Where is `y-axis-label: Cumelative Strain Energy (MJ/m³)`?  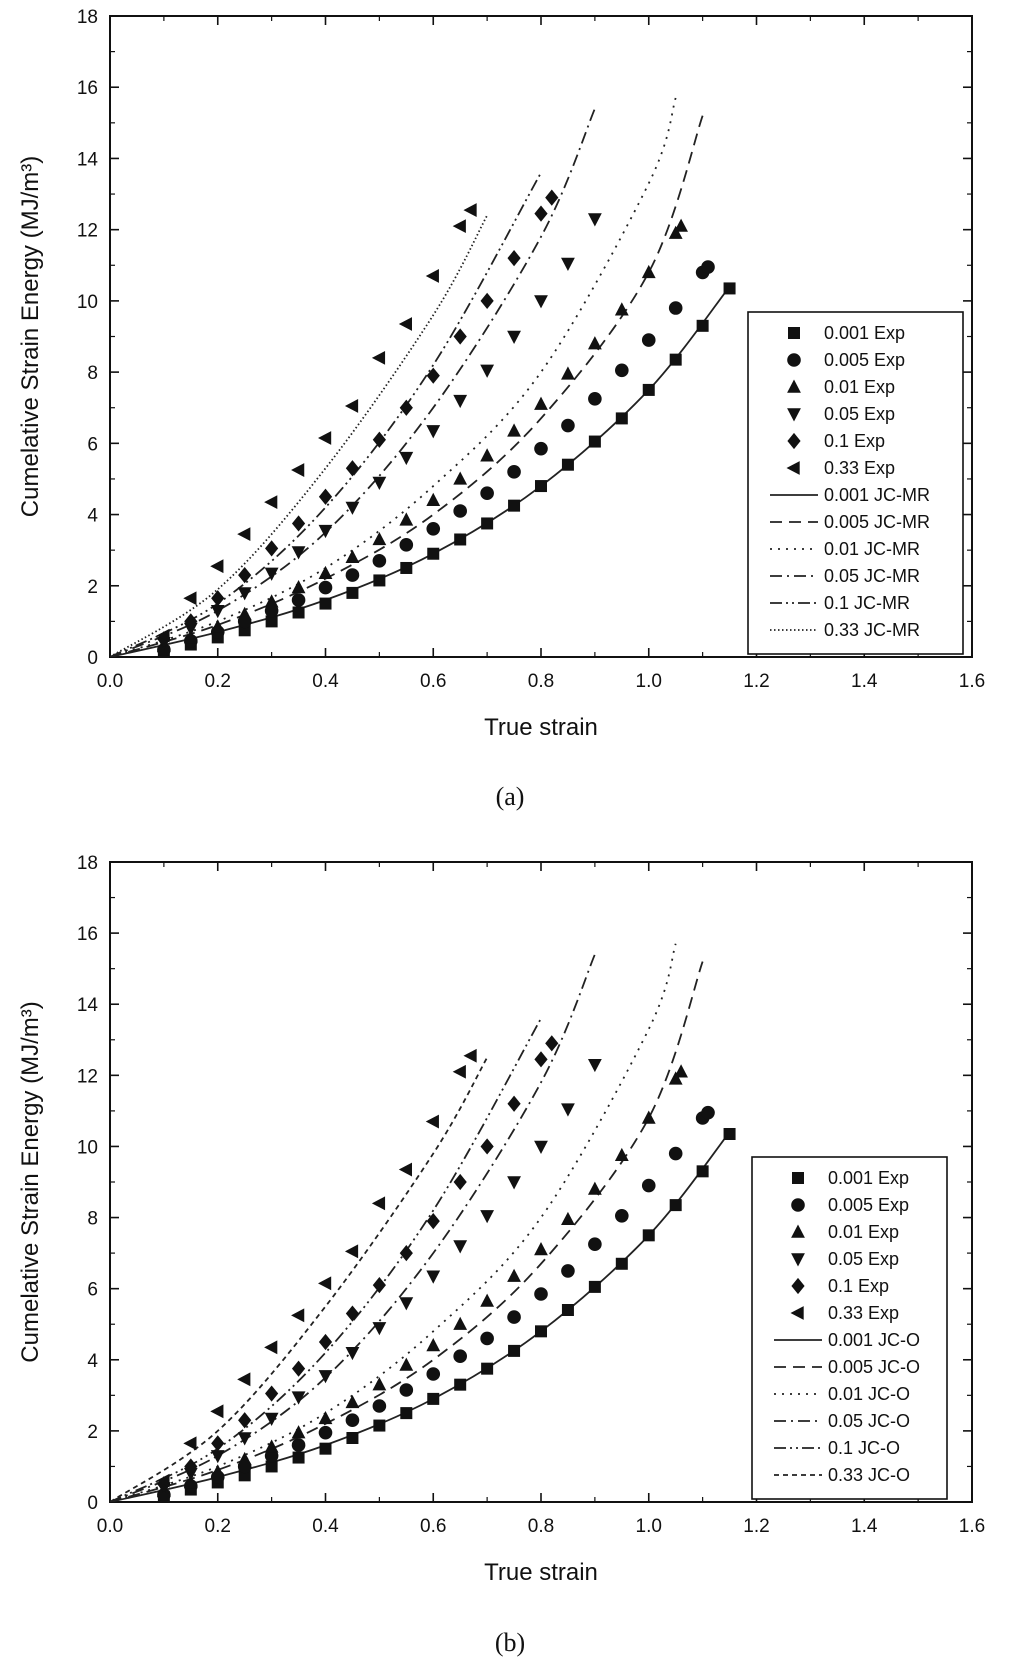 y-axis-label: Cumelative Strain Energy (MJ/m³) is located at coordinates (30, 1181).